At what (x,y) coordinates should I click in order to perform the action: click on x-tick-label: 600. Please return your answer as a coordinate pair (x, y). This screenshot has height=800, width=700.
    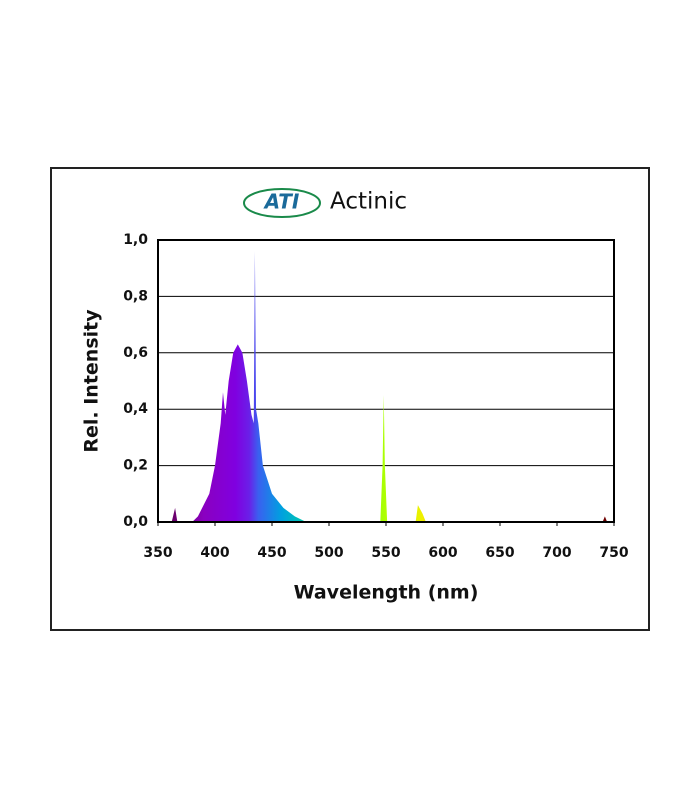
    Looking at the image, I should click on (442, 553).